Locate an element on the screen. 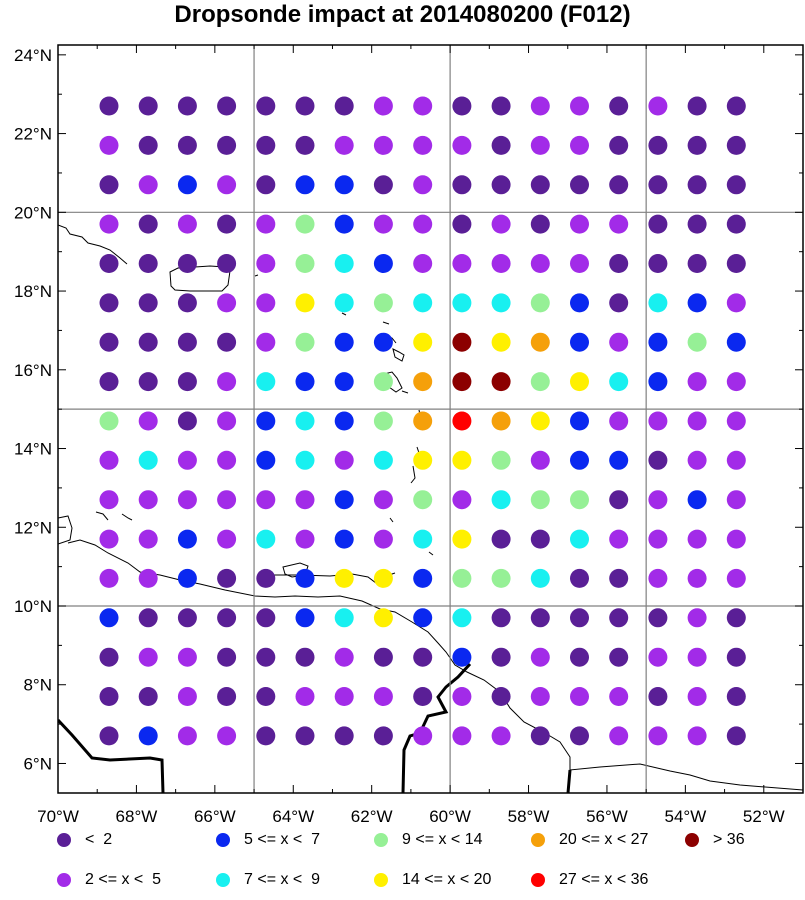 The height and width of the screenshot is (900, 805). y-tick-label: 14°N is located at coordinates (33, 449).